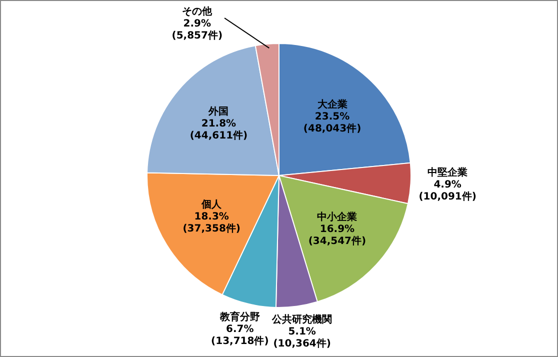 This screenshot has width=558, height=357. Describe the element at coordinates (447, 191) in the screenshot. I see `data-label: 4.9% (10,091件)` at that location.